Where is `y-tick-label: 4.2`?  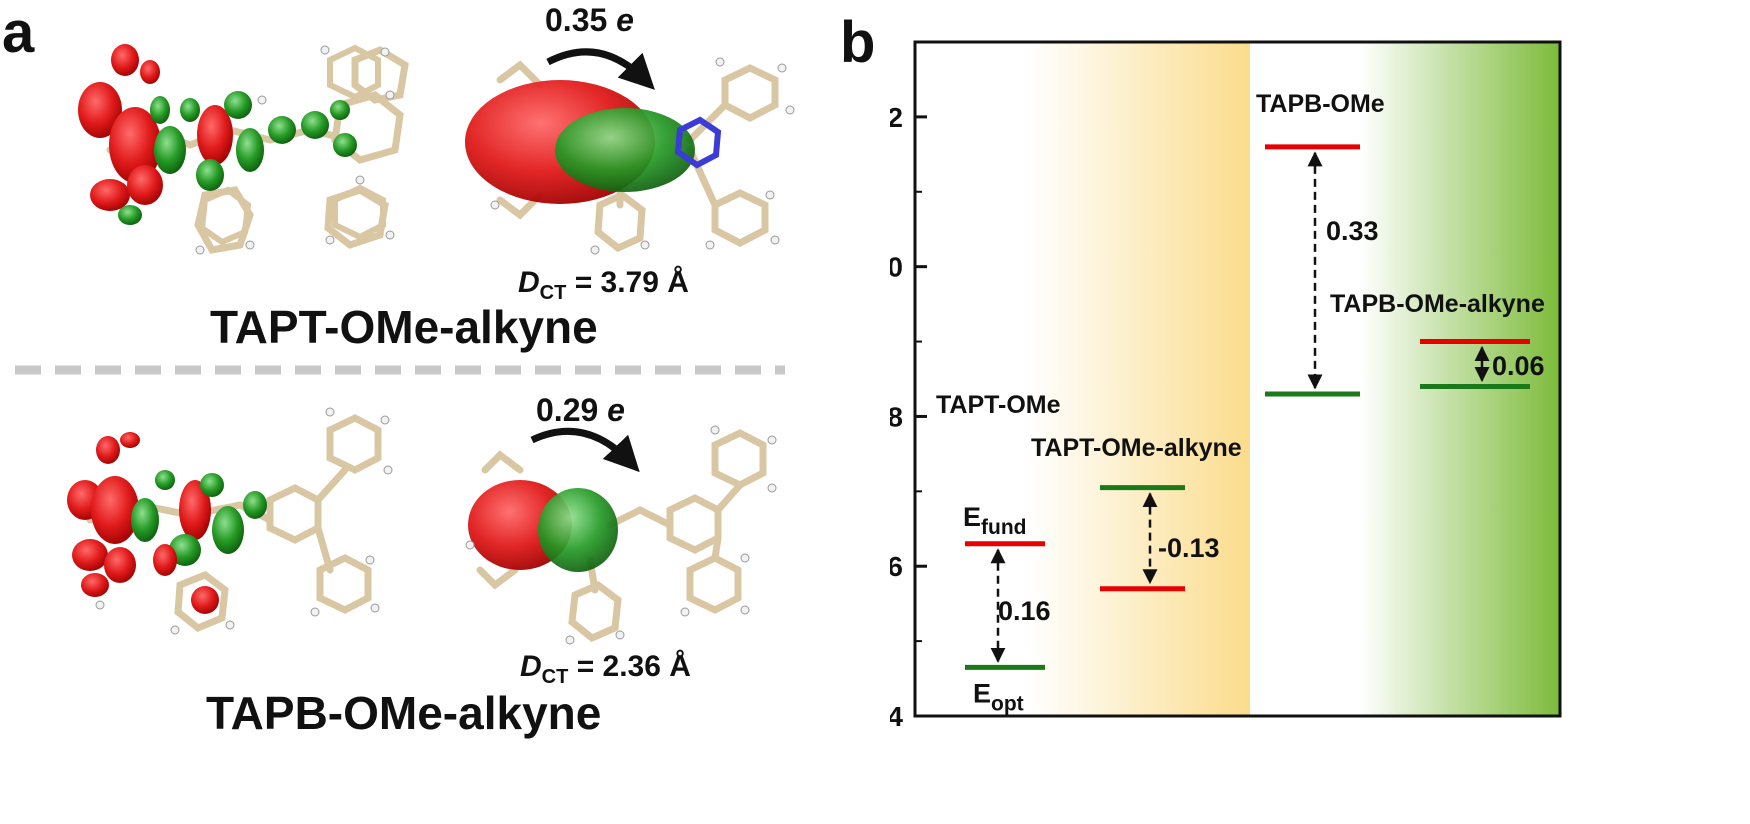 y-tick-label: 4.2 is located at coordinates (896, 117).